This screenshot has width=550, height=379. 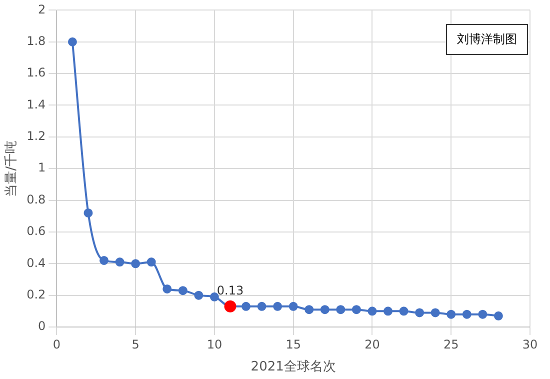 What do you see at coordinates (36, 294) in the screenshot?
I see `y-tick-label: 0.2` at bounding box center [36, 294].